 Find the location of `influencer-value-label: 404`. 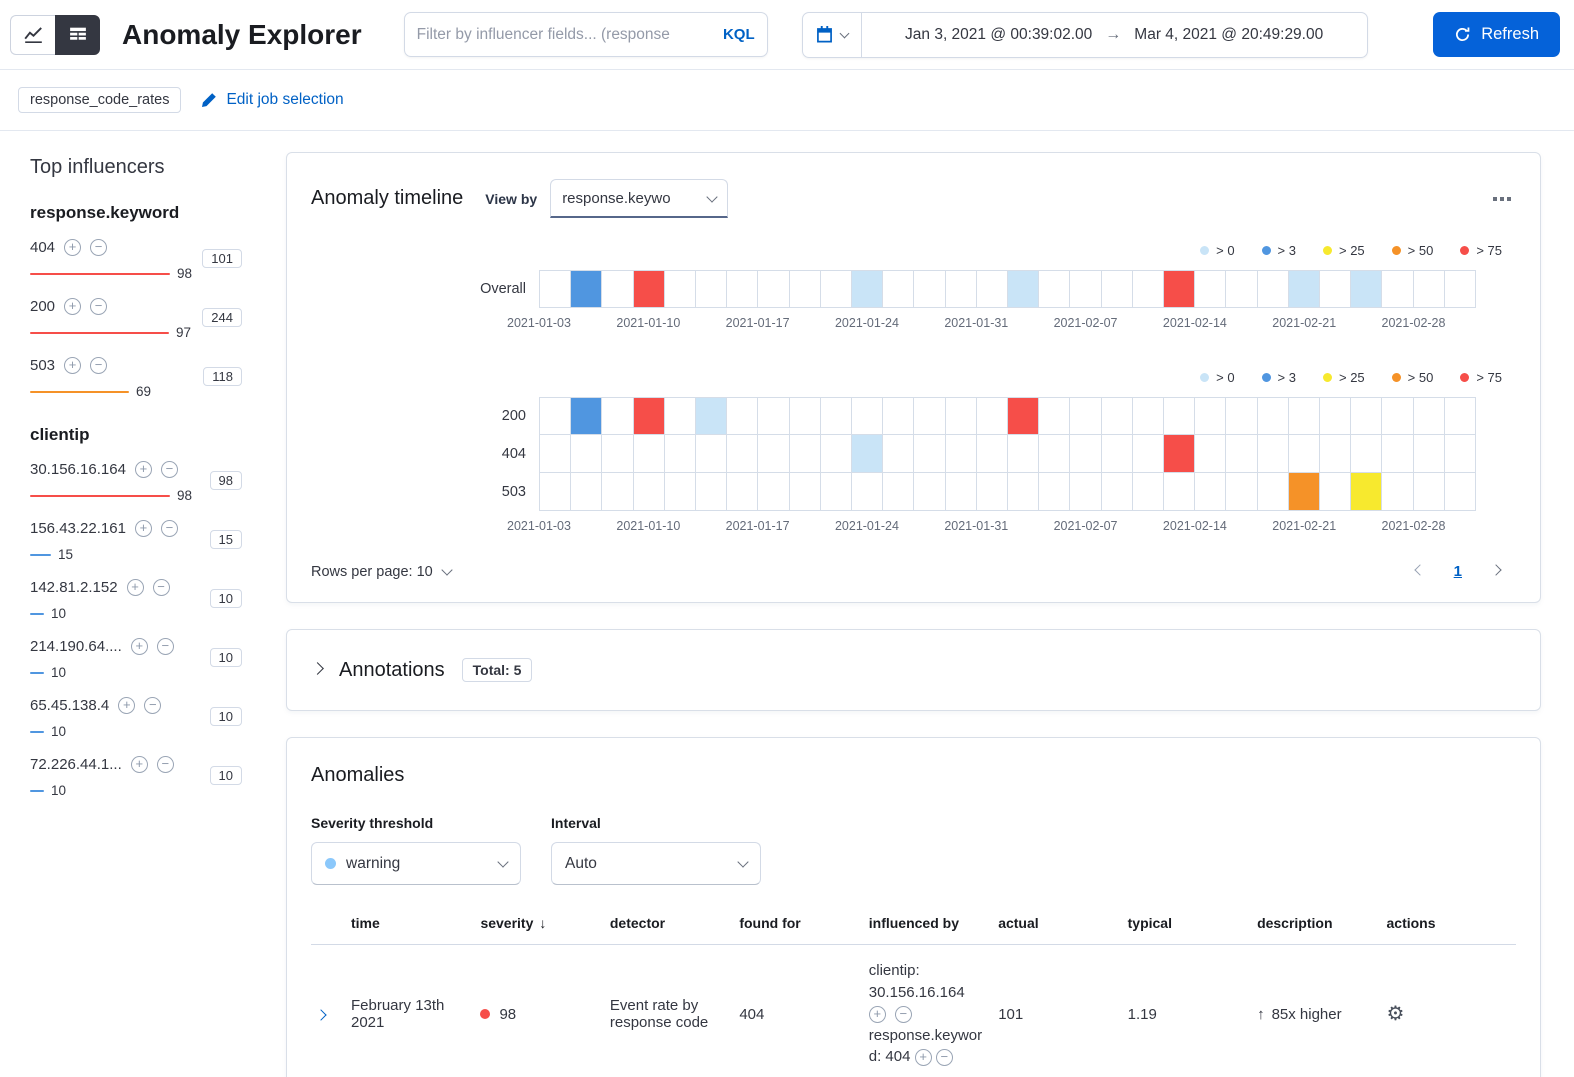

influencer-value-label: 404 is located at coordinates (43, 247).